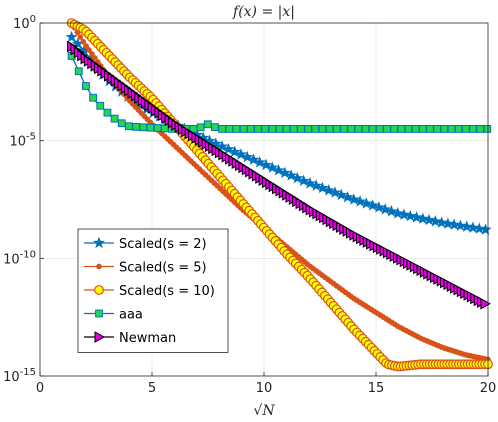 This screenshot has width=498, height=422. Describe the element at coordinates (264, 388) in the screenshot. I see `x-tick-label: 10` at that location.